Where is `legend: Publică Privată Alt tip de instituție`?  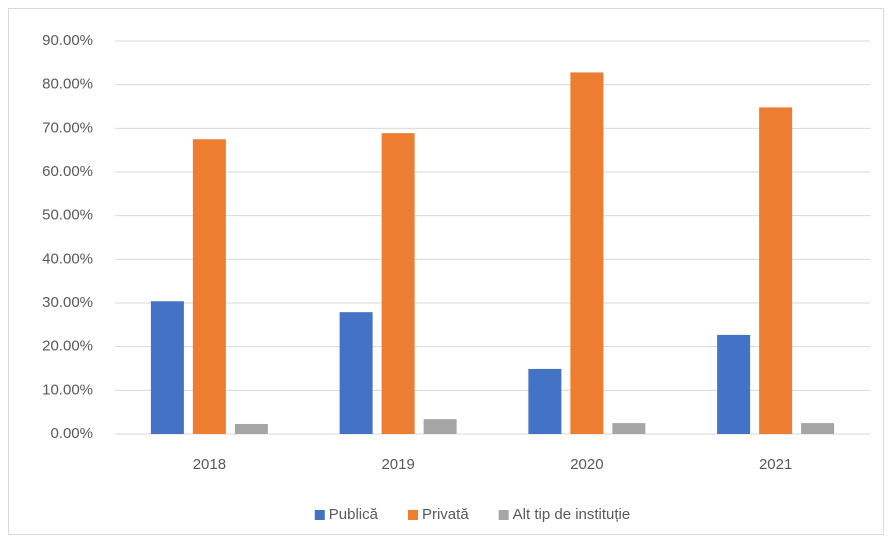 legend: Publică Privată Alt tip de instituție is located at coordinates (472, 514).